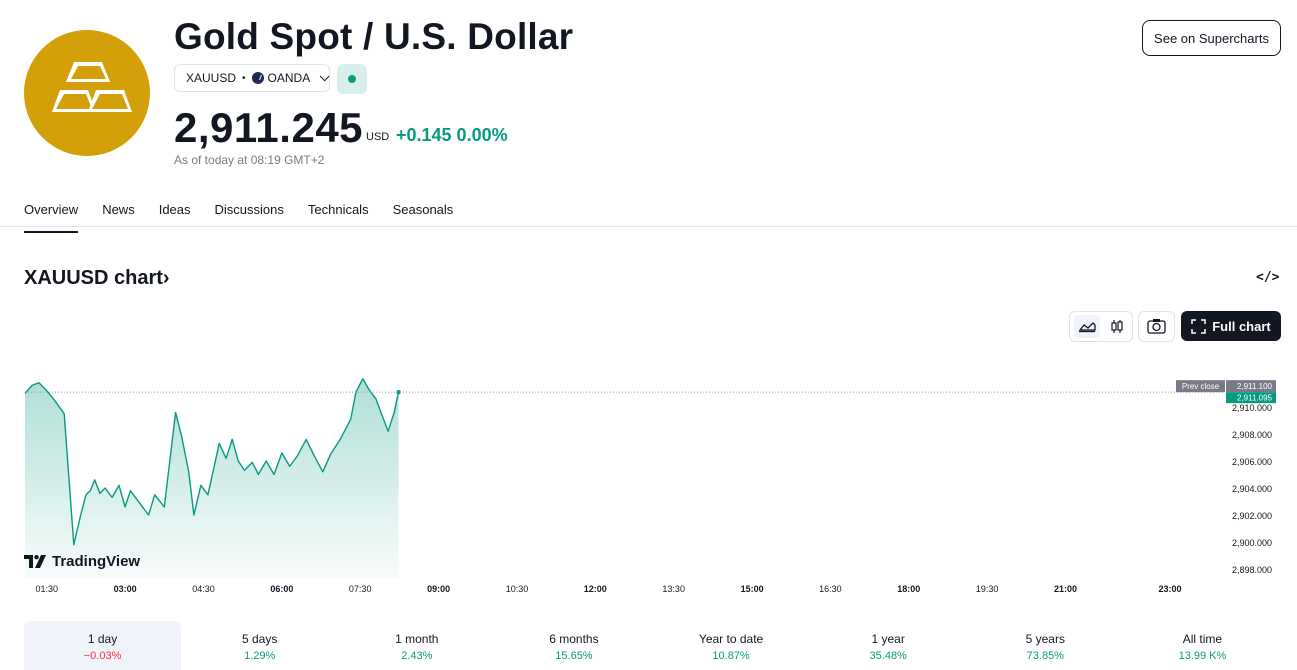  Describe the element at coordinates (51, 217) in the screenshot. I see `tab-overview: Overview` at that location.